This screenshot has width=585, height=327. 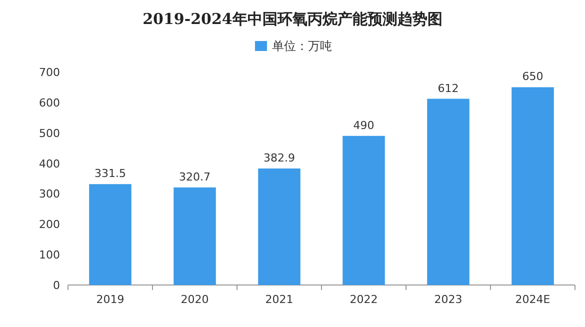 I want to click on x-tick-label: 2022, so click(x=364, y=299).